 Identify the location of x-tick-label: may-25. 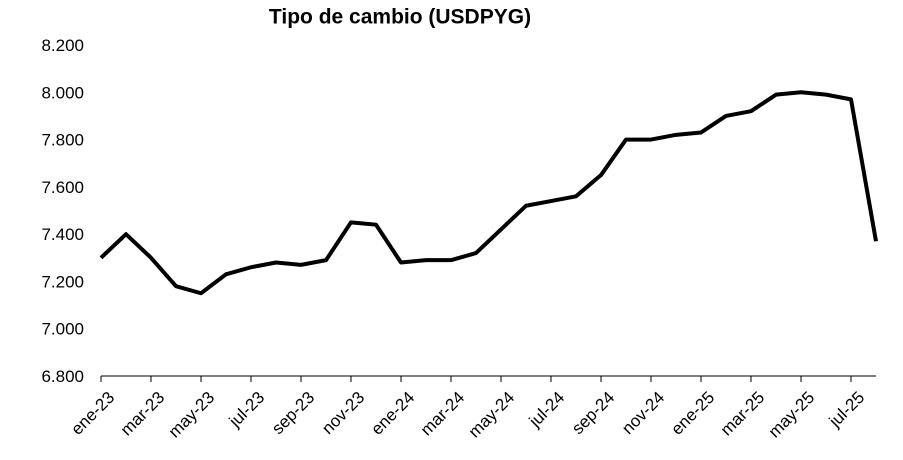
(792, 415).